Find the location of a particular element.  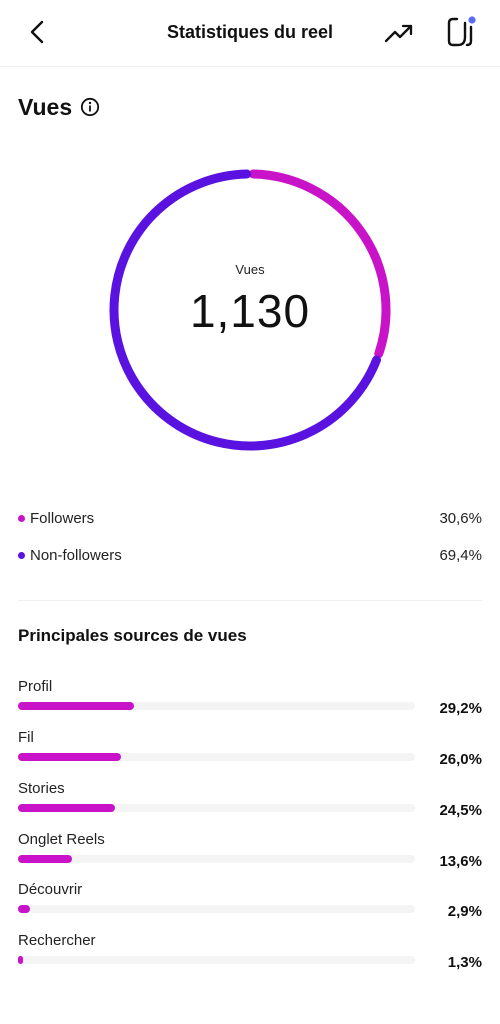

source-row-decouvrir: Découvrir 2,9% is located at coordinates (250, 905).